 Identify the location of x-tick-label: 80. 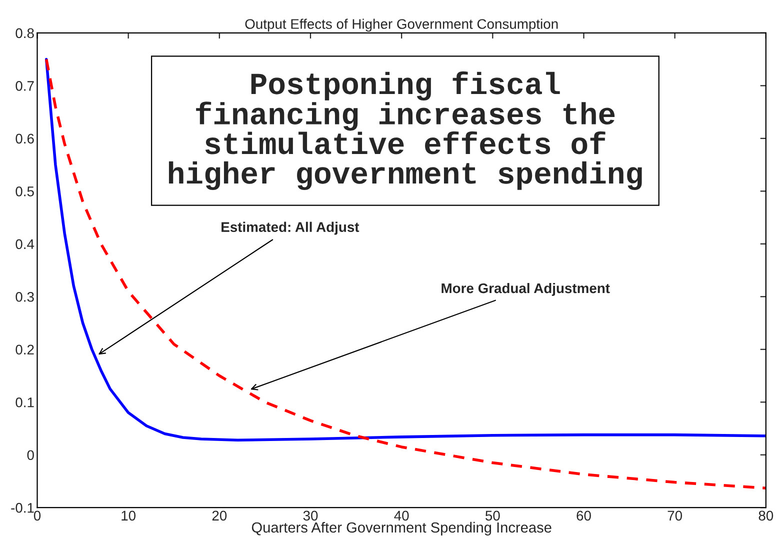
(766, 515).